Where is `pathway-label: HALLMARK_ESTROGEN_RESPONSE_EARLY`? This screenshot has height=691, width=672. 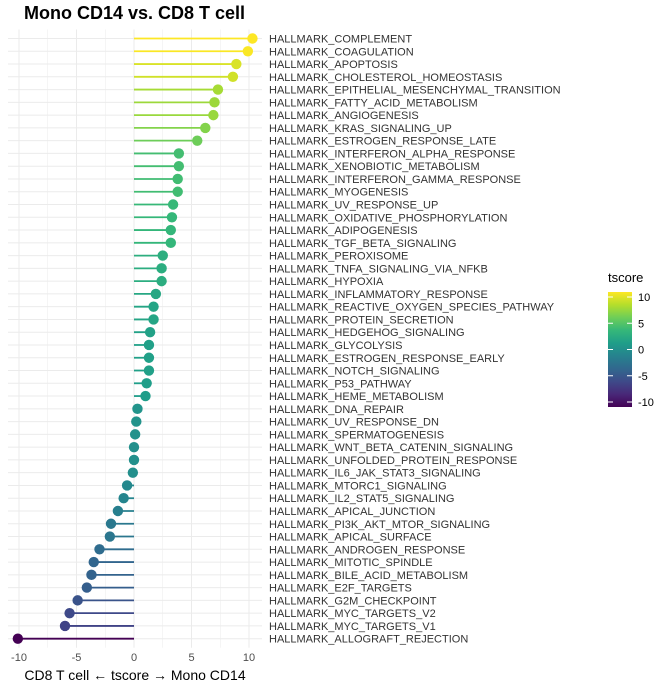
pathway-label: HALLMARK_ESTROGEN_RESPONSE_EARLY is located at coordinates (387, 359).